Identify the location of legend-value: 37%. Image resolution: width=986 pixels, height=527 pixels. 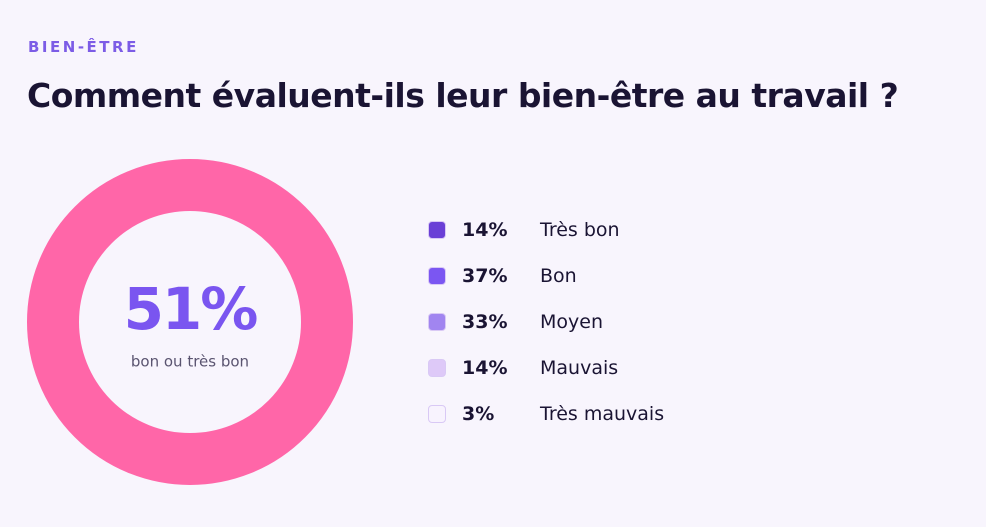
(485, 276).